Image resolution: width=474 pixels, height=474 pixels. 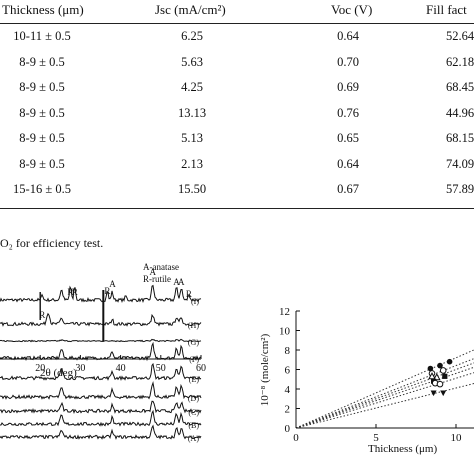 I want to click on table-cell-jsc: 2.13, so click(x=192, y=163).